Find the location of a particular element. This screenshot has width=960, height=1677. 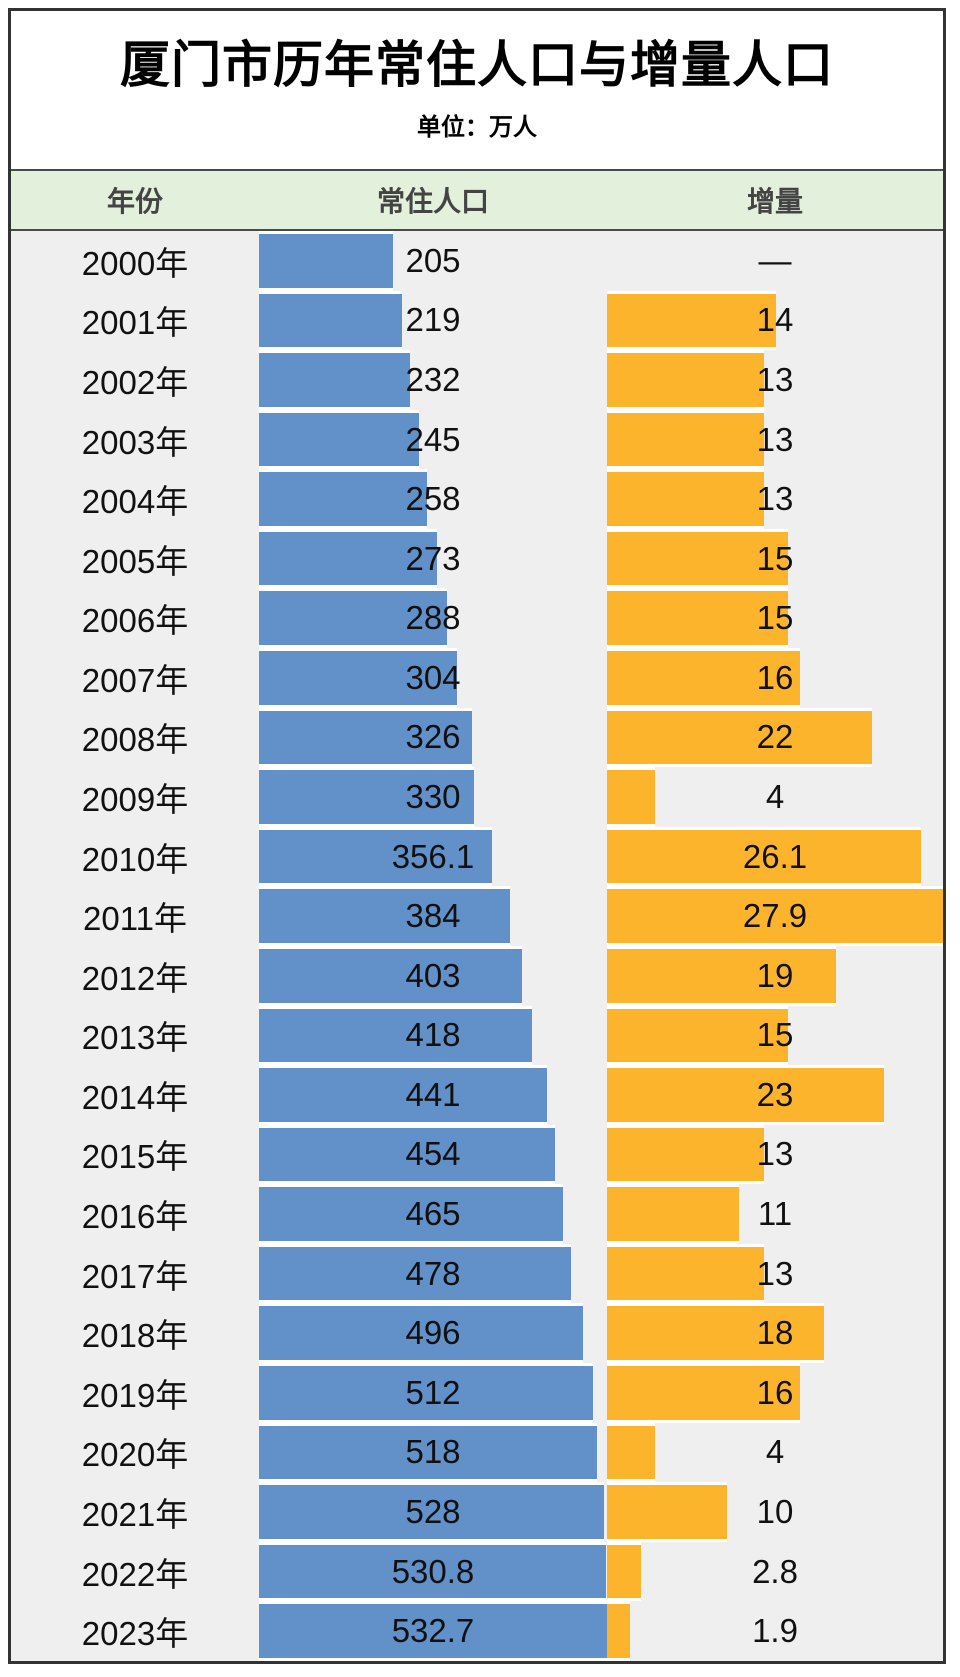

population-value: 496 is located at coordinates (433, 1333).